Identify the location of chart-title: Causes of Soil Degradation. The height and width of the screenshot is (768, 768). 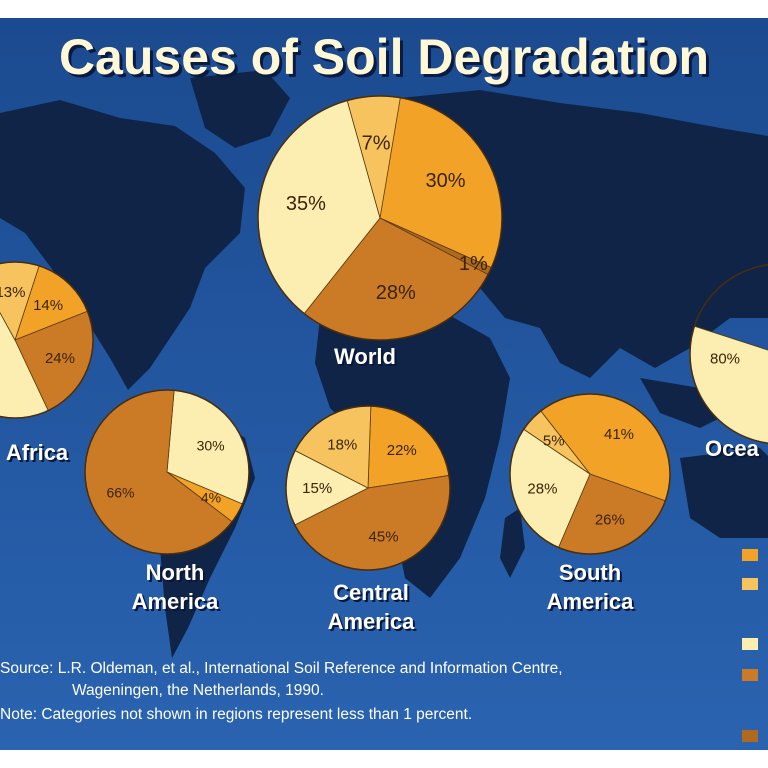
(384, 57).